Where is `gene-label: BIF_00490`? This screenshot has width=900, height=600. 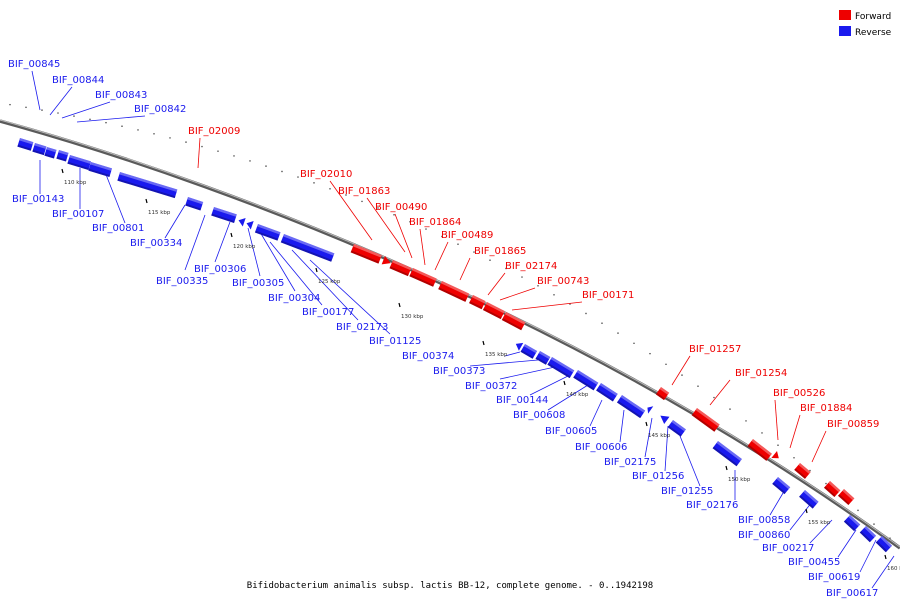
gene-label: BIF_00490 is located at coordinates (401, 207).